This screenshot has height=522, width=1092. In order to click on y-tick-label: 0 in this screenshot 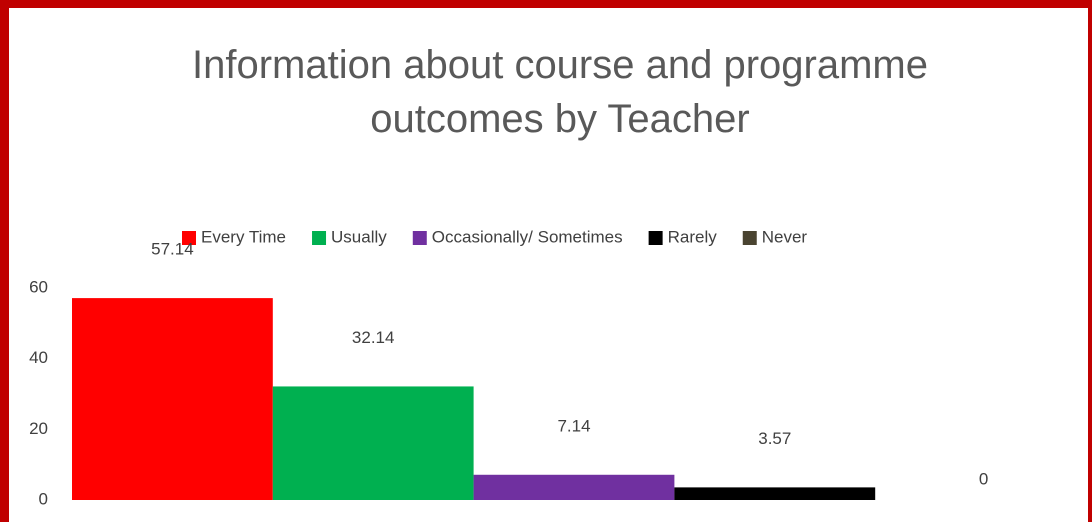, I will do `click(43, 498)`.